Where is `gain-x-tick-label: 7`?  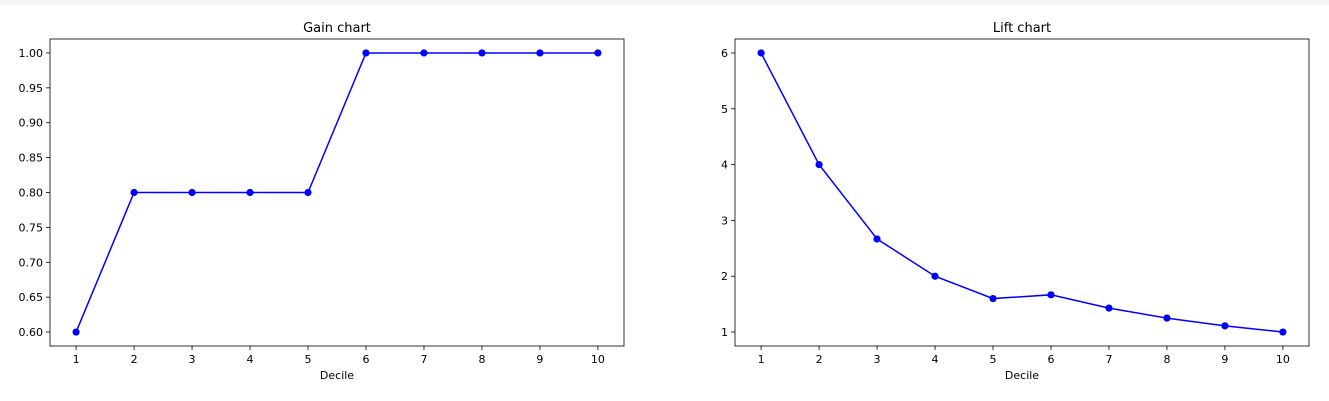 gain-x-tick-label: 7 is located at coordinates (423, 359).